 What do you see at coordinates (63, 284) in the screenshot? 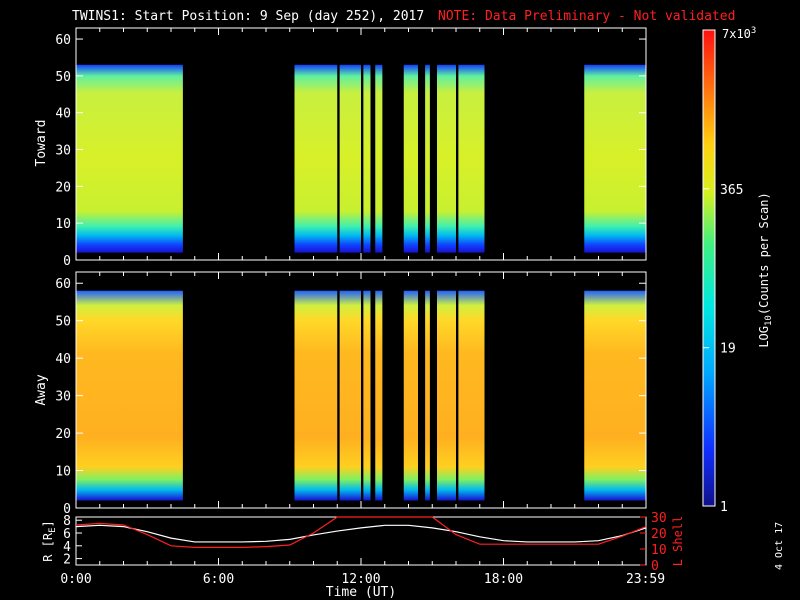
I see `away-ytick-label-60: 60` at bounding box center [63, 284].